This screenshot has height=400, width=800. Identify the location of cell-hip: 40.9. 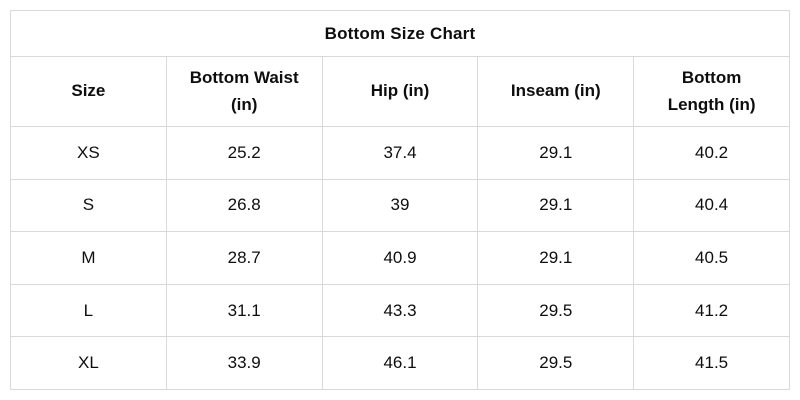
(400, 258).